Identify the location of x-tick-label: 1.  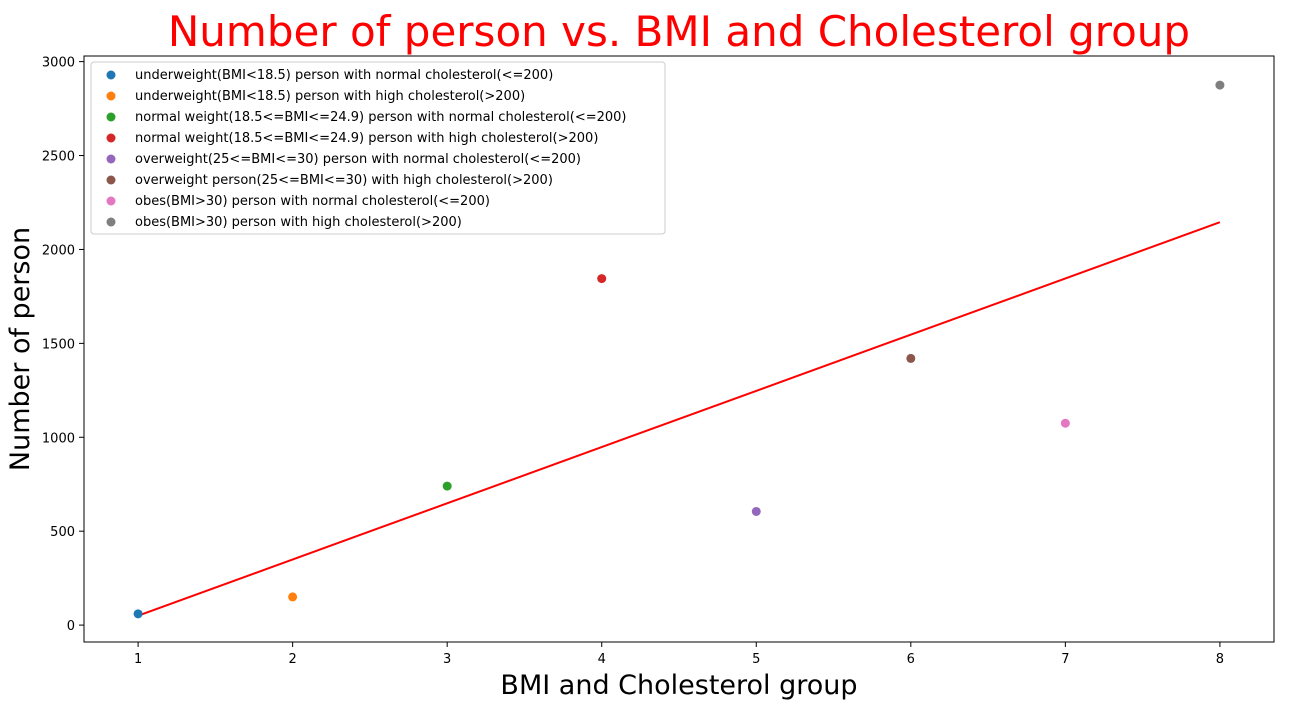
(138, 659).